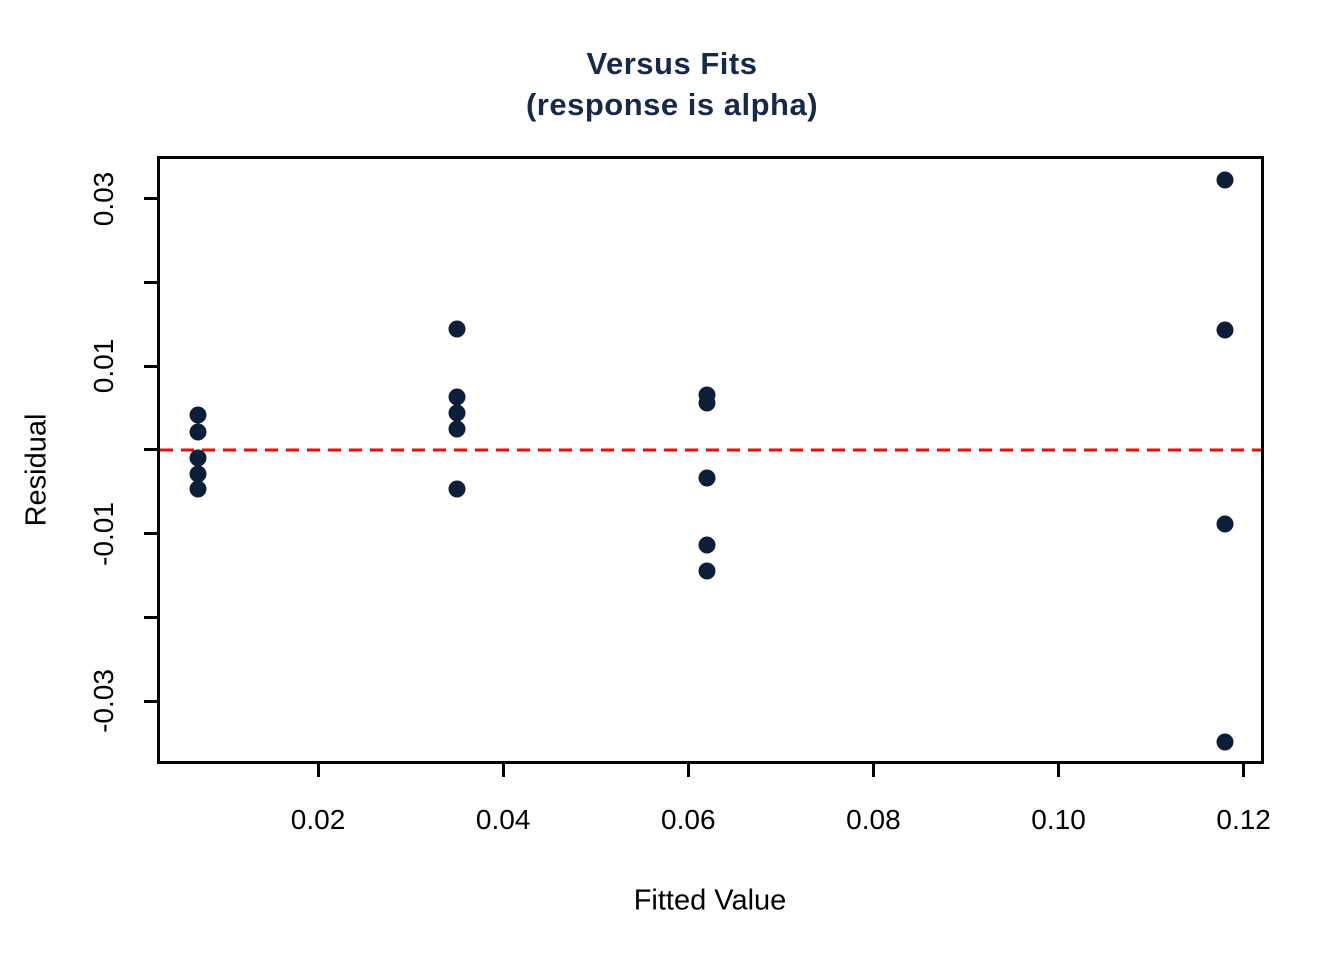  What do you see at coordinates (710, 450) in the screenshot?
I see `zero-reference-line` at bounding box center [710, 450].